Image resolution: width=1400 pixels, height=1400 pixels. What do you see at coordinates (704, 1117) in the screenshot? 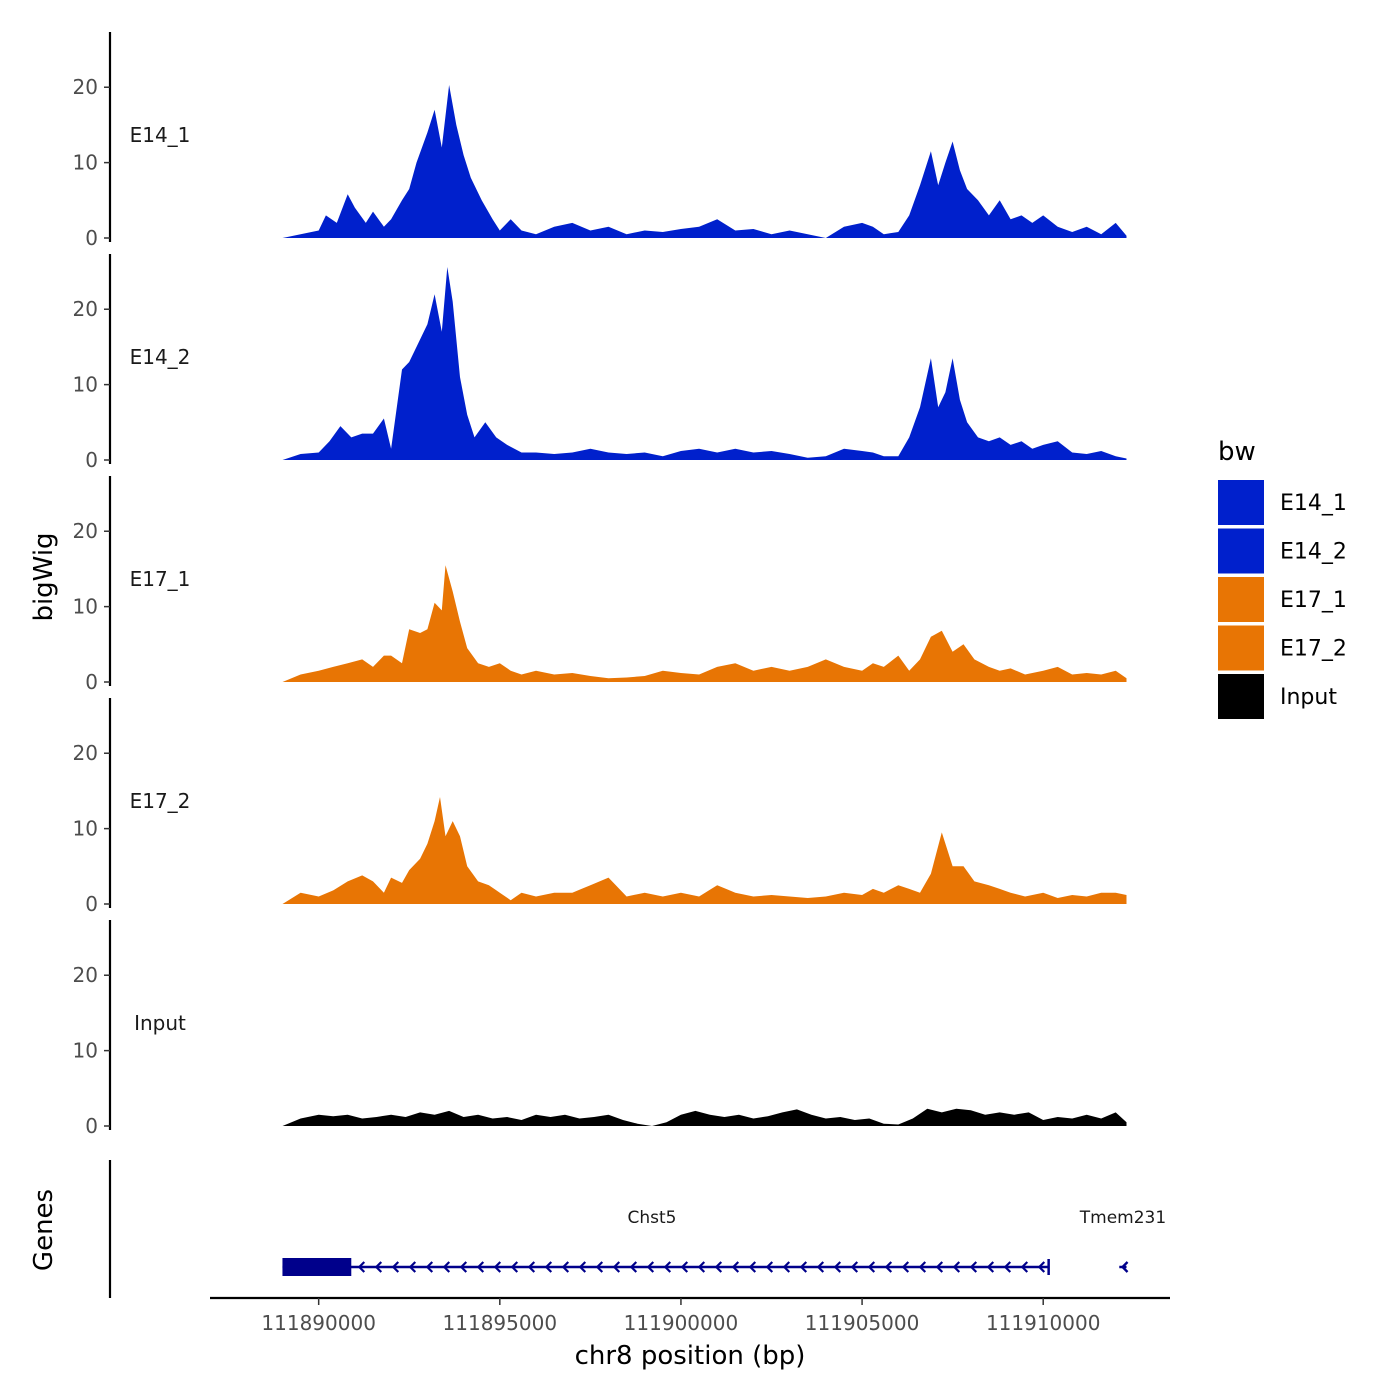
I see `coverage-area-input` at bounding box center [704, 1117].